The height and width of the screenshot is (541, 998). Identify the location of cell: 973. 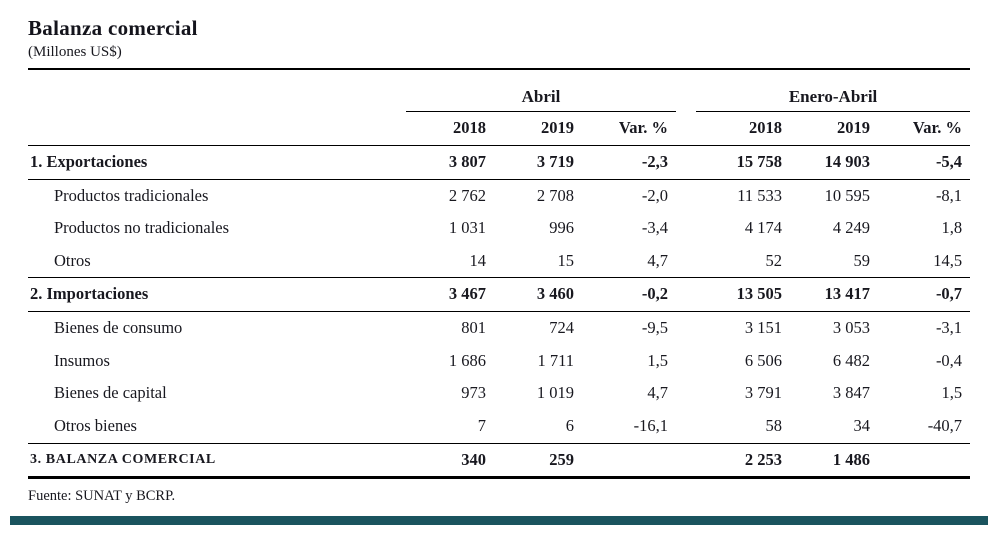
(473, 393).